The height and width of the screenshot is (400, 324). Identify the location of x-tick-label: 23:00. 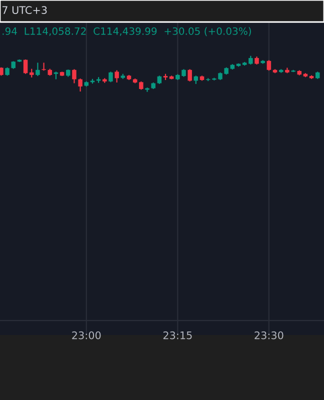
(86, 335).